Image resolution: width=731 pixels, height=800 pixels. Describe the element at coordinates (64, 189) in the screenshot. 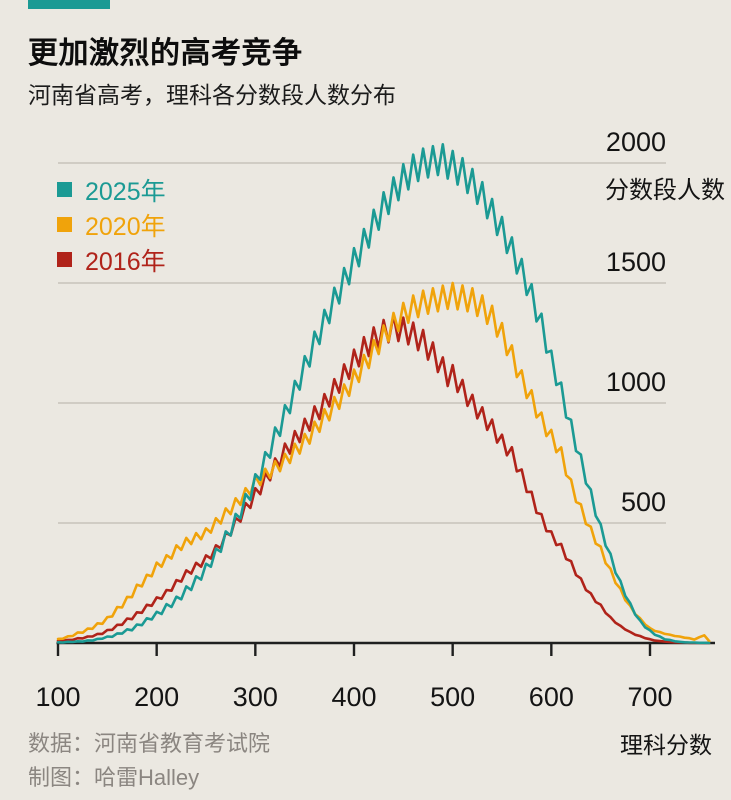

I see `legend-swatch-2025年` at that location.